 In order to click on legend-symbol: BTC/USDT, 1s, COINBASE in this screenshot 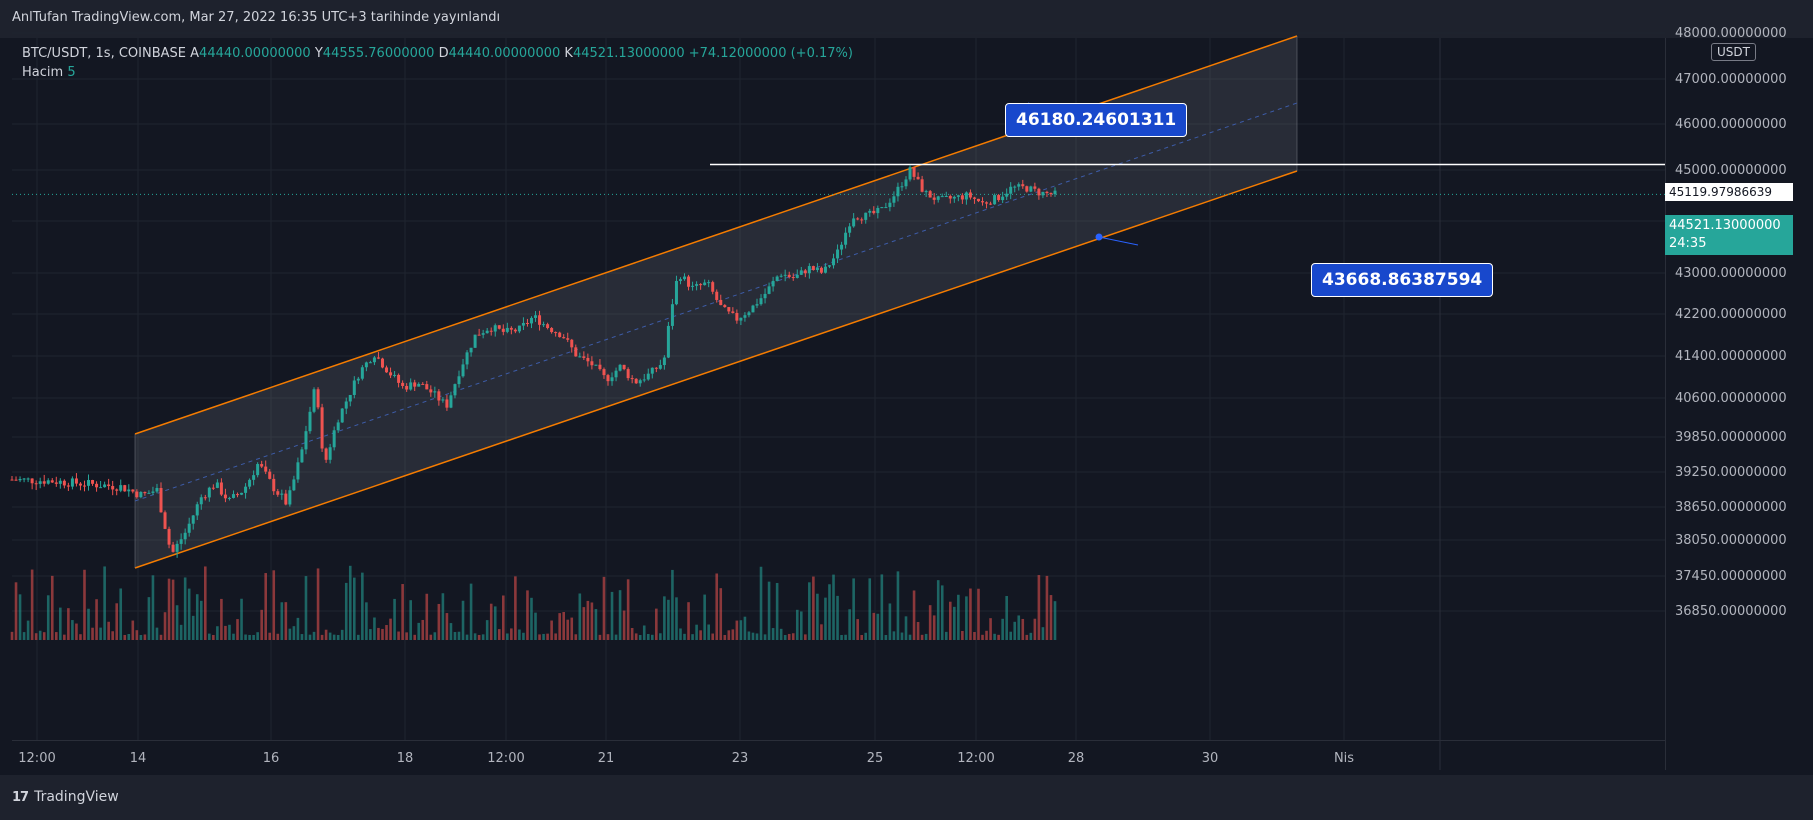, I will do `click(104, 53)`.